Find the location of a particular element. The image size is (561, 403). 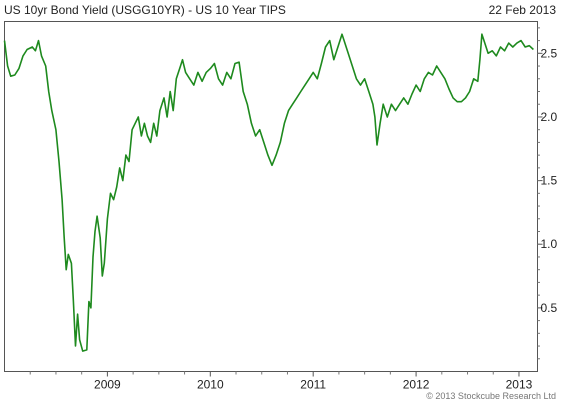

y-tick-label-0.5: 0.5 is located at coordinates (549, 308).